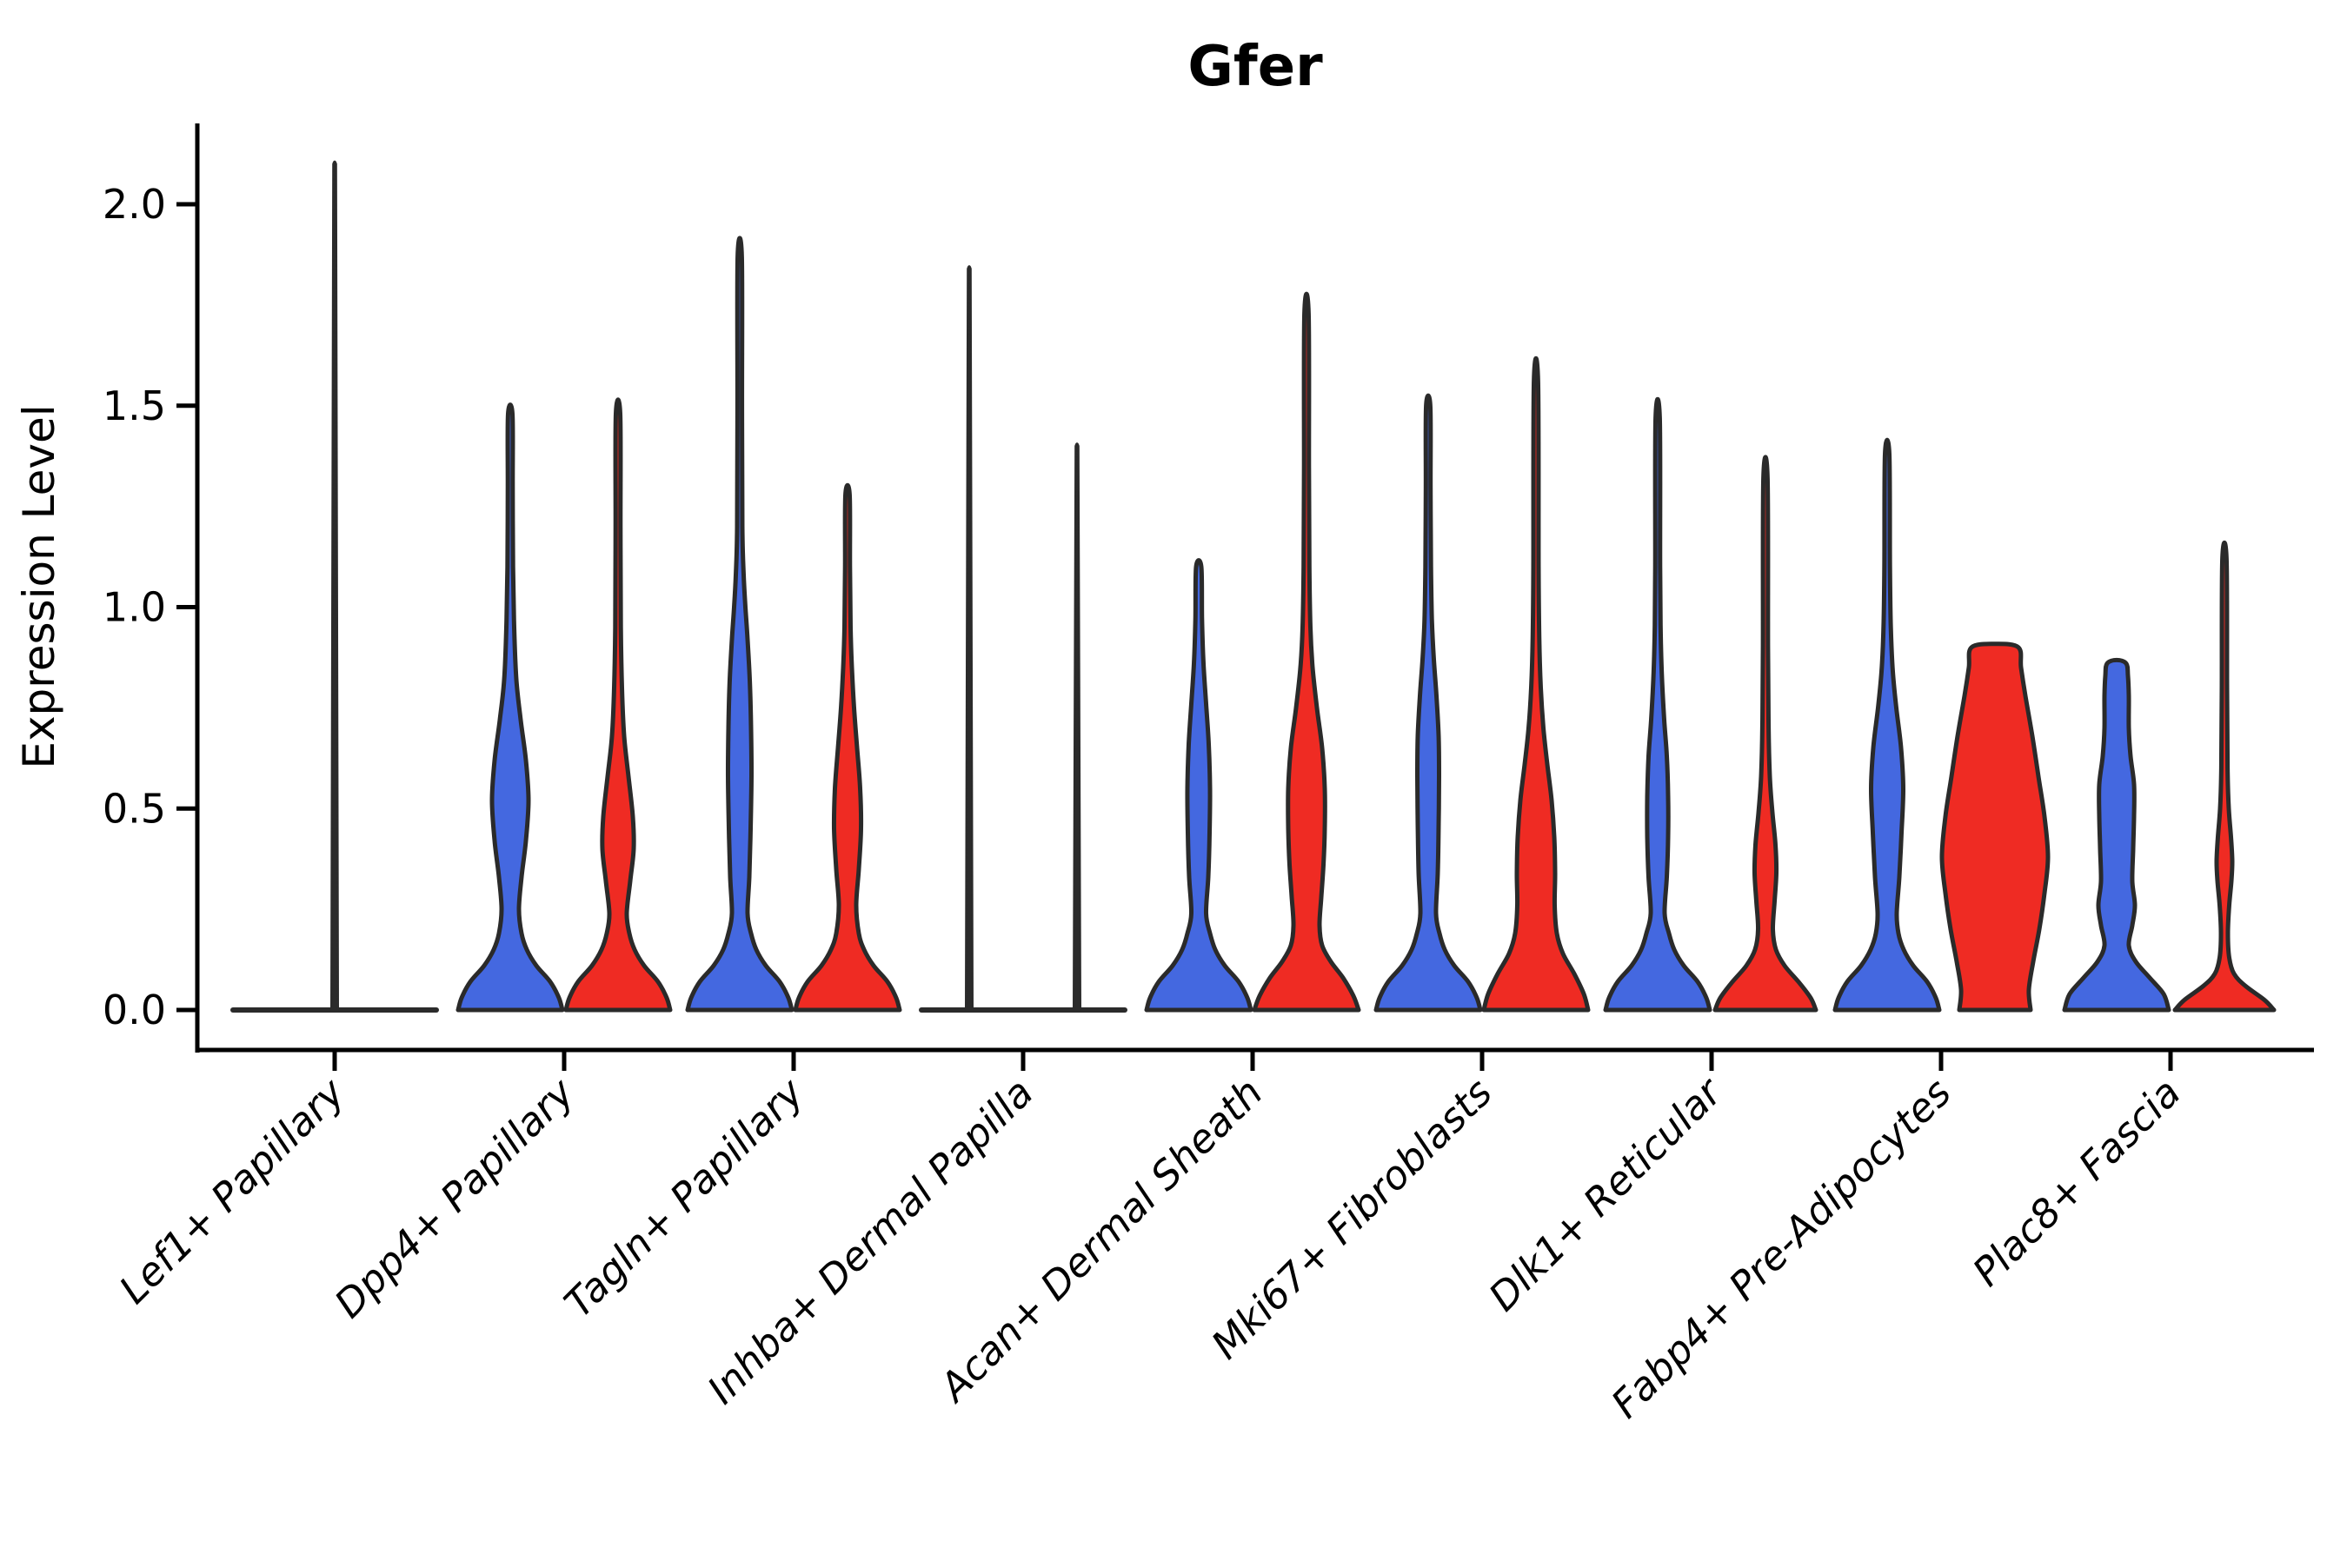 The height and width of the screenshot is (1568, 2347). Describe the element at coordinates (134, 808) in the screenshot. I see `y-tick-label: 0.5` at that location.